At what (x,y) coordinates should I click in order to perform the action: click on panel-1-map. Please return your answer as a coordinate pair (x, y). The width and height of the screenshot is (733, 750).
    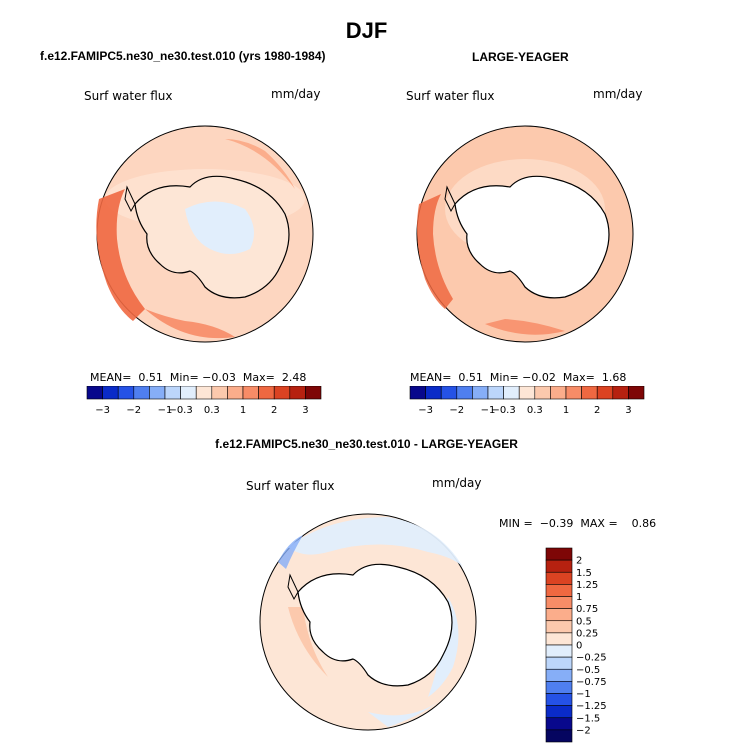
    Looking at the image, I should click on (205, 234).